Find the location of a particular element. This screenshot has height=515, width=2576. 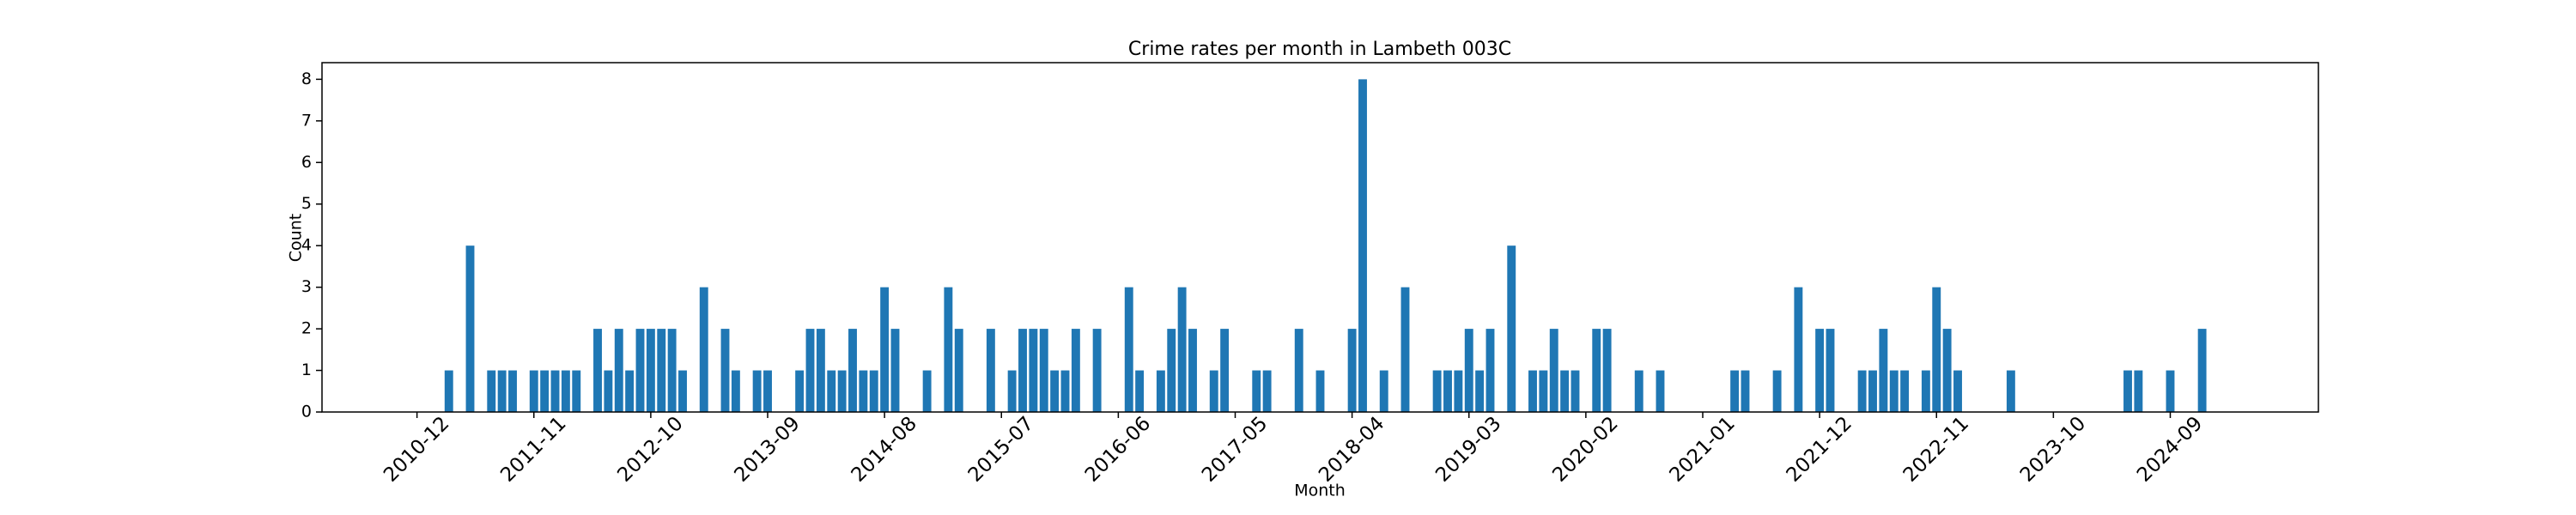

x-axis-label: Month is located at coordinates (1320, 491).